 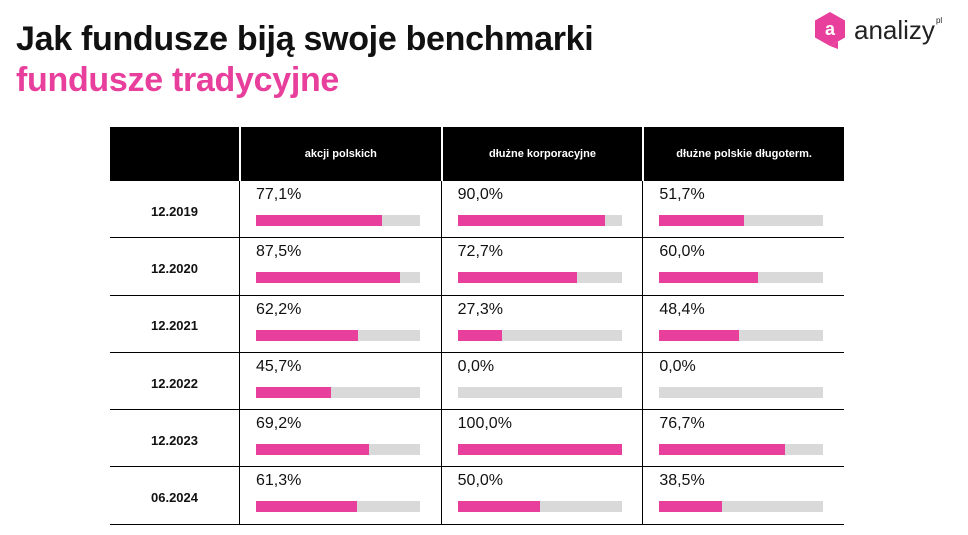 I want to click on value-label: 62,2%, so click(x=279, y=309).